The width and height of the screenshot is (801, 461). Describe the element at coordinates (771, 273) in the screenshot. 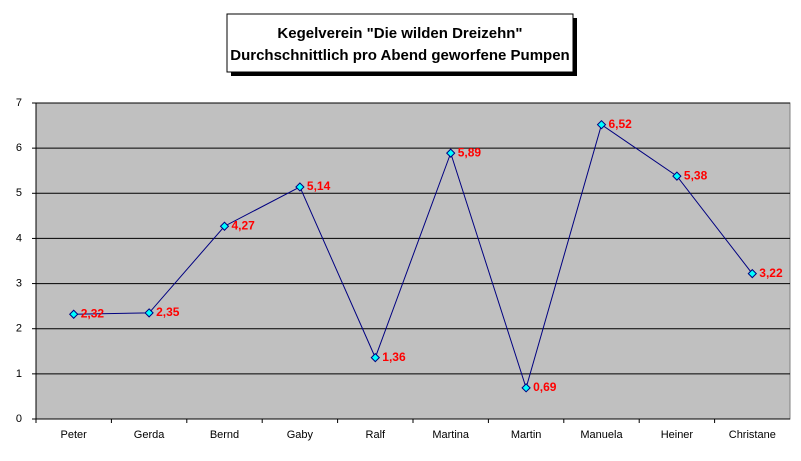

I see `value-label: 3,22` at that location.